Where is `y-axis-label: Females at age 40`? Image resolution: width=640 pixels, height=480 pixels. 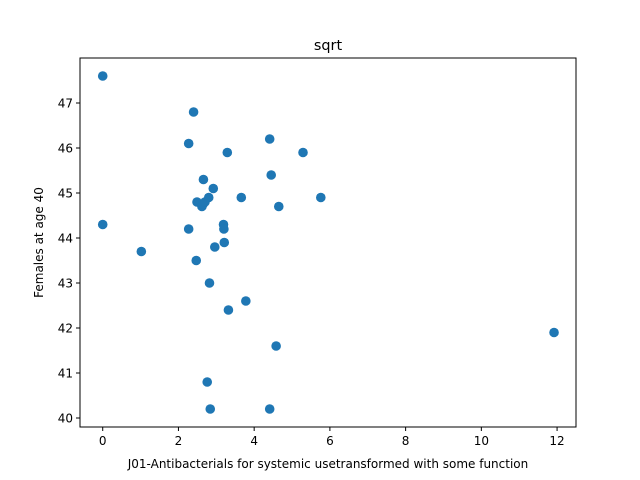
y-axis-label: Females at age 40 is located at coordinates (39, 242).